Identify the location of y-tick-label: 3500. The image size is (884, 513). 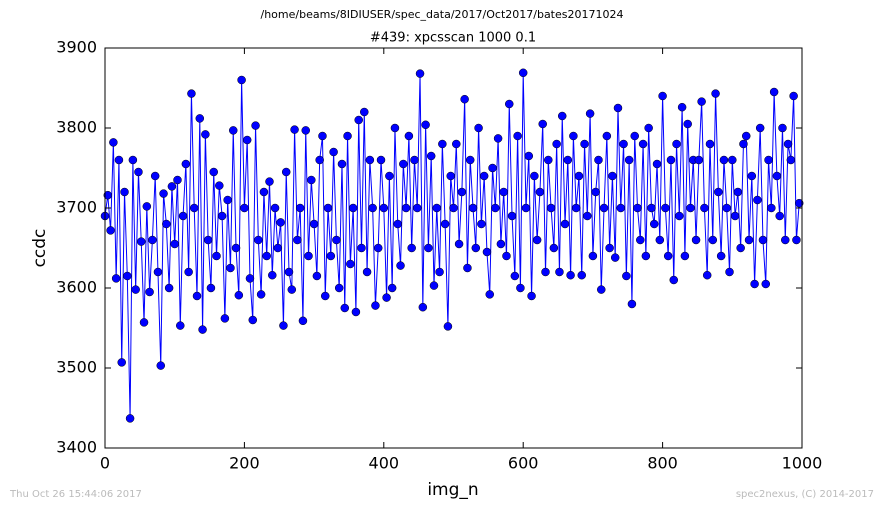
(76, 367).